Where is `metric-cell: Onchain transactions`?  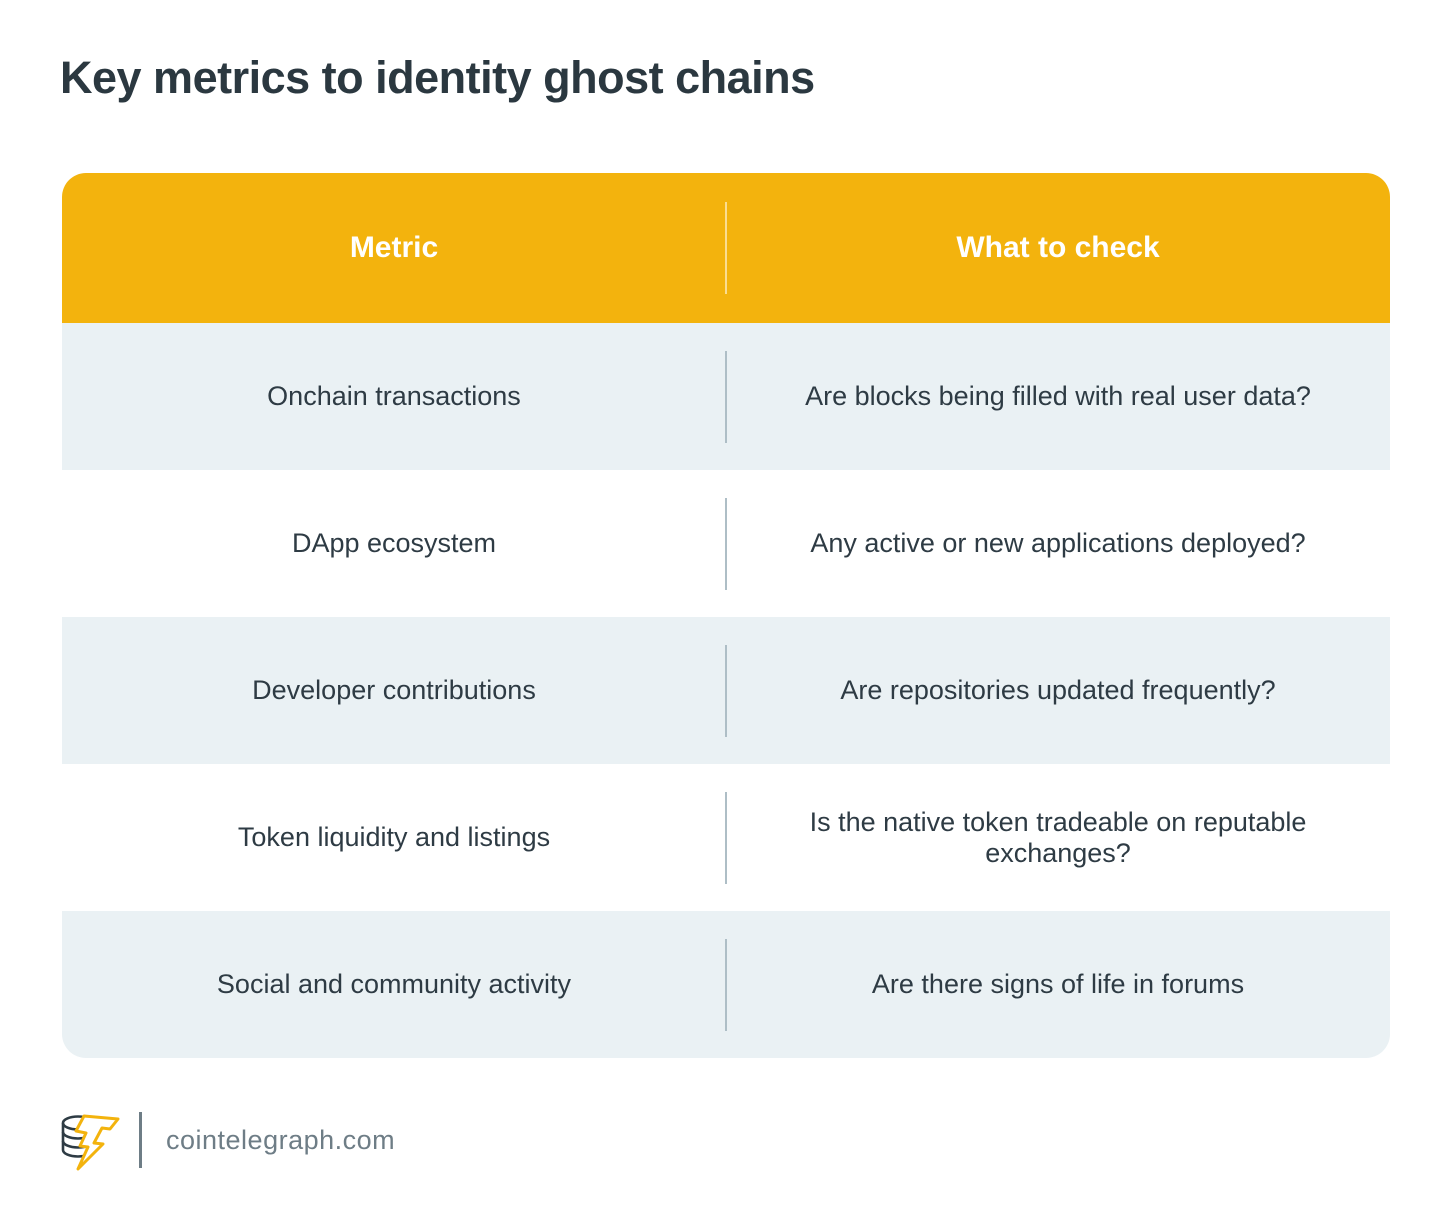
metric-cell: Onchain transactions is located at coordinates (394, 396).